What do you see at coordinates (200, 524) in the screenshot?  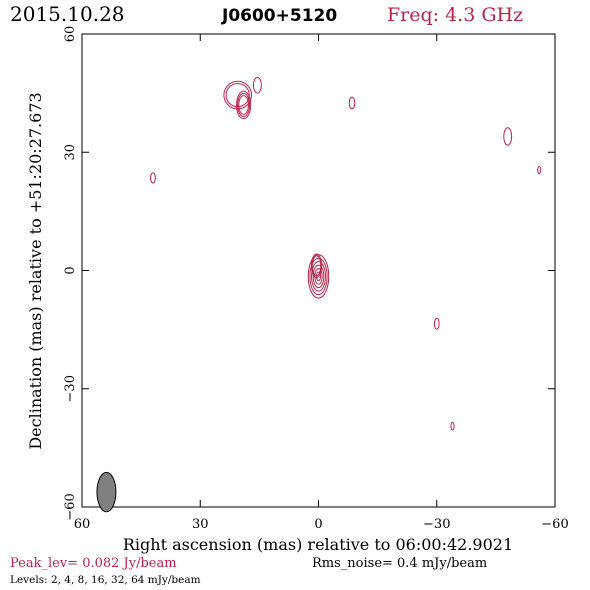 I see `x-tick-label: 30` at bounding box center [200, 524].